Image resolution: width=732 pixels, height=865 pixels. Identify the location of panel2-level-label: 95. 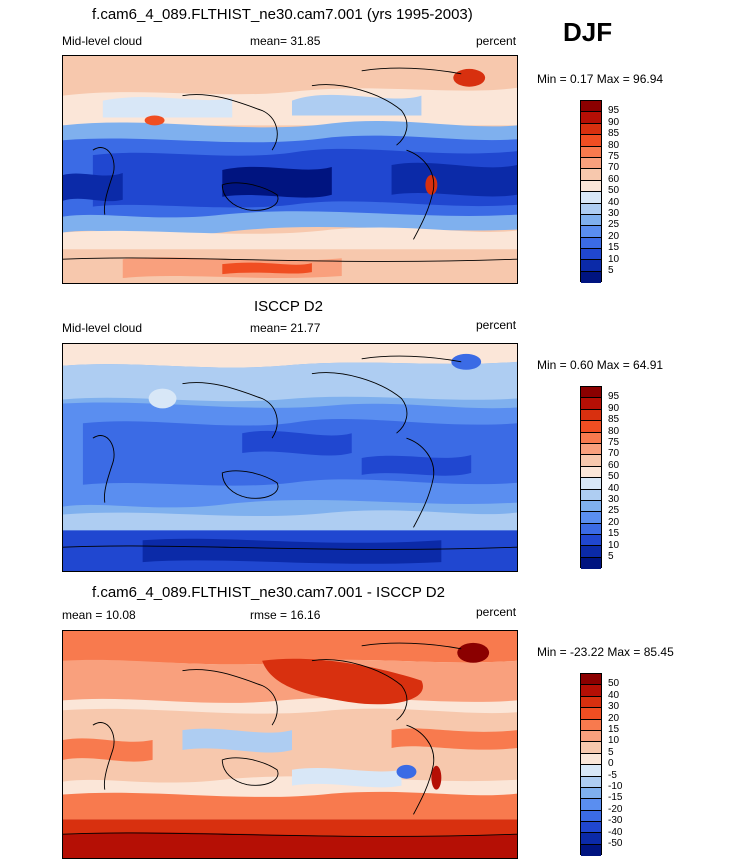
(614, 397).